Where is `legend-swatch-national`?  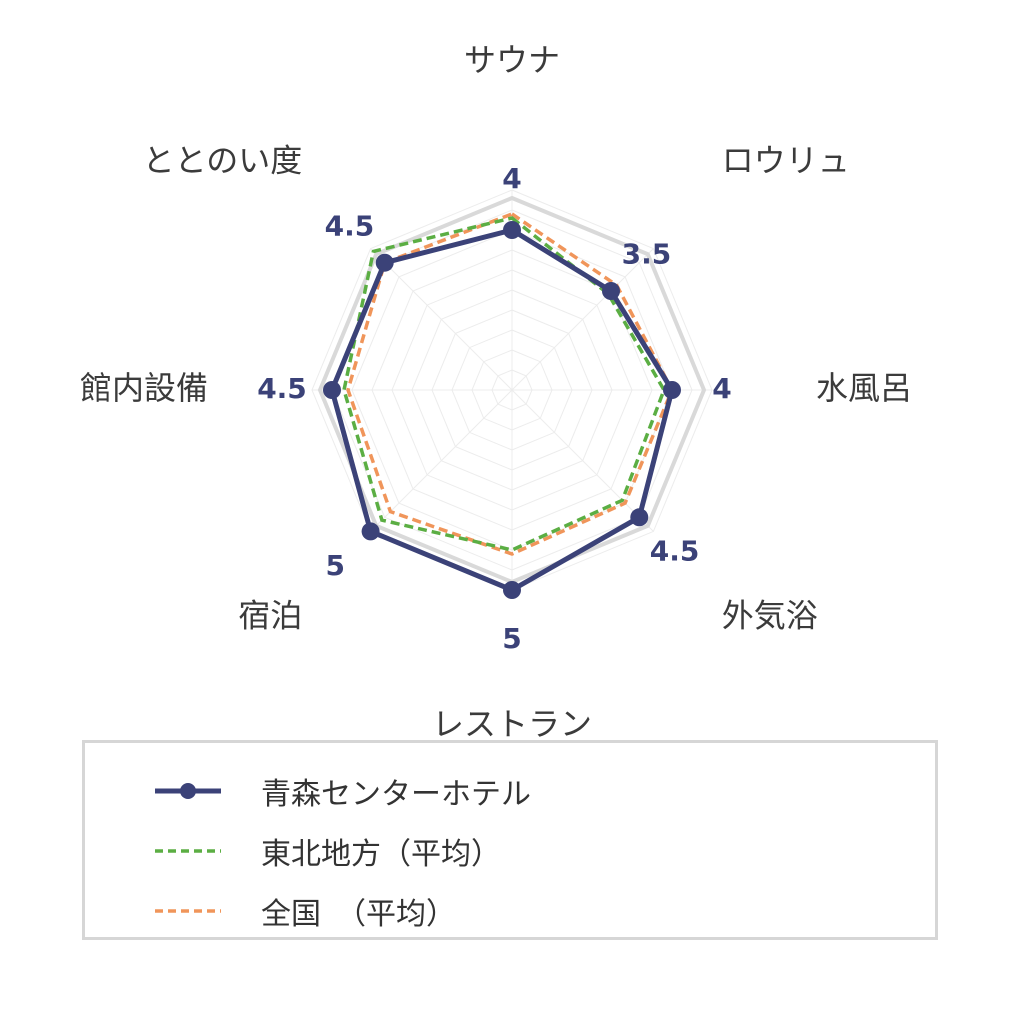 legend-swatch-national is located at coordinates (188, 911).